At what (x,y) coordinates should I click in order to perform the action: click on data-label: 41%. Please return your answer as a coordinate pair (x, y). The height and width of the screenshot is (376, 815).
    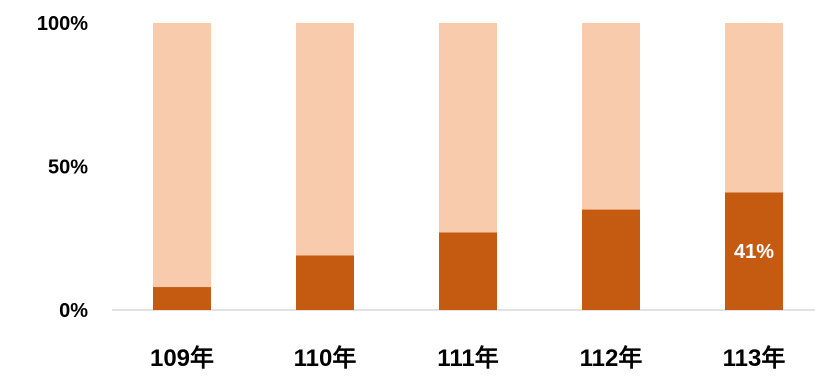
    Looking at the image, I should click on (754, 252).